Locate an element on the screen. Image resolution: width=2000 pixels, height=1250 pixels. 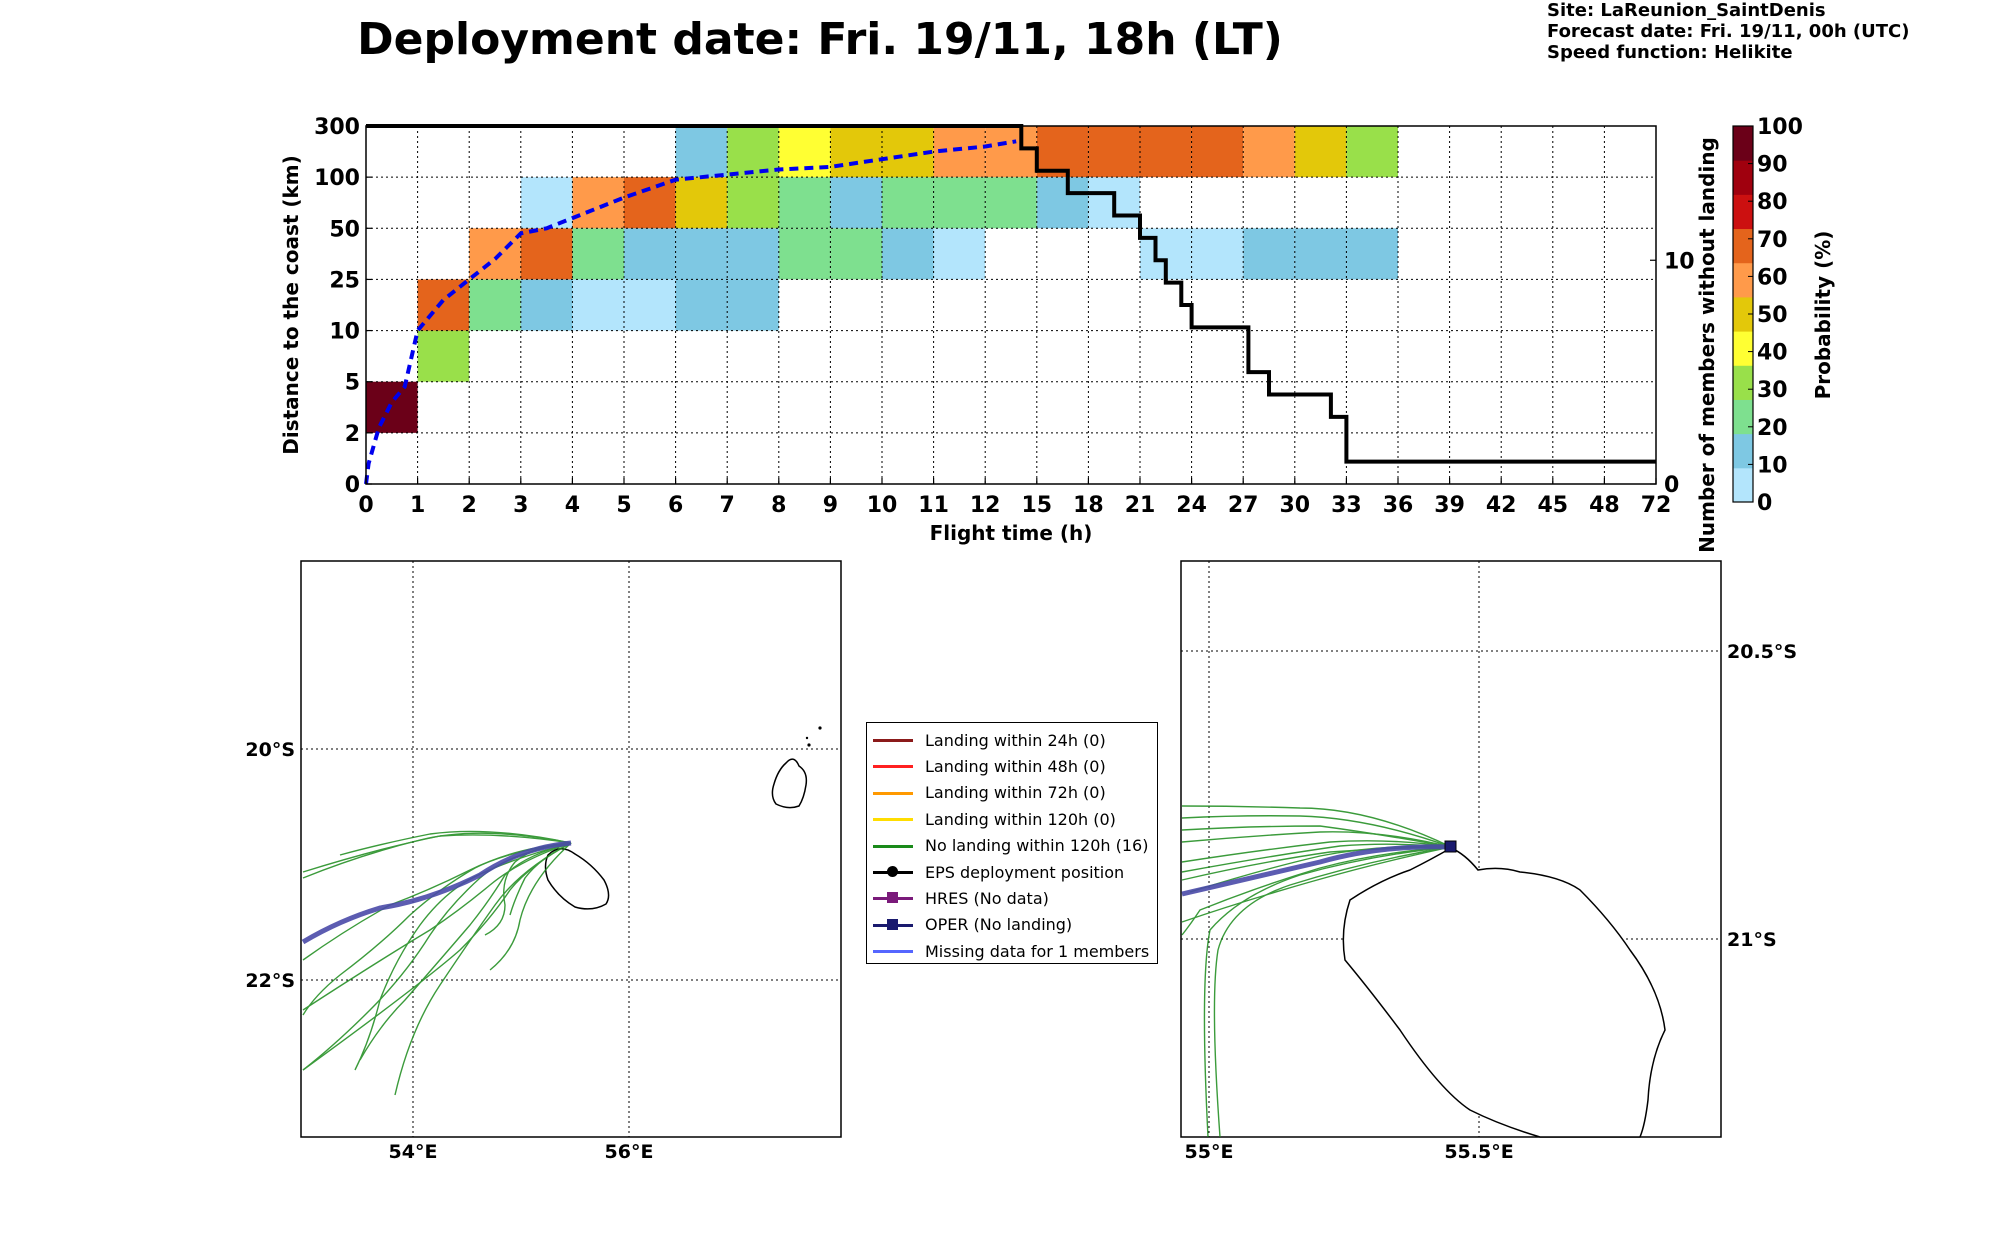
y2-axis-ticks: 0 10 is located at coordinates (1672, 373).